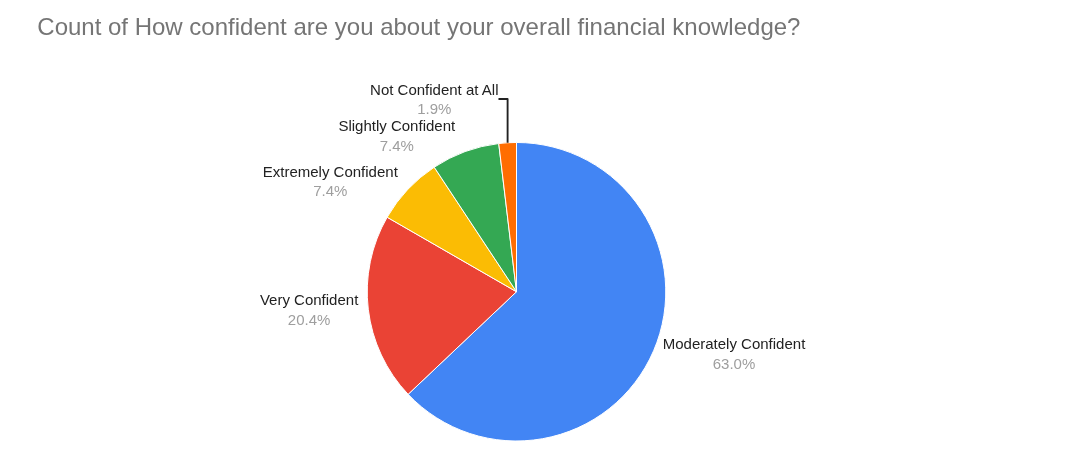 The image size is (1066, 461). Describe the element at coordinates (434, 89) in the screenshot. I see `slice-label: Not Confident at All` at that location.